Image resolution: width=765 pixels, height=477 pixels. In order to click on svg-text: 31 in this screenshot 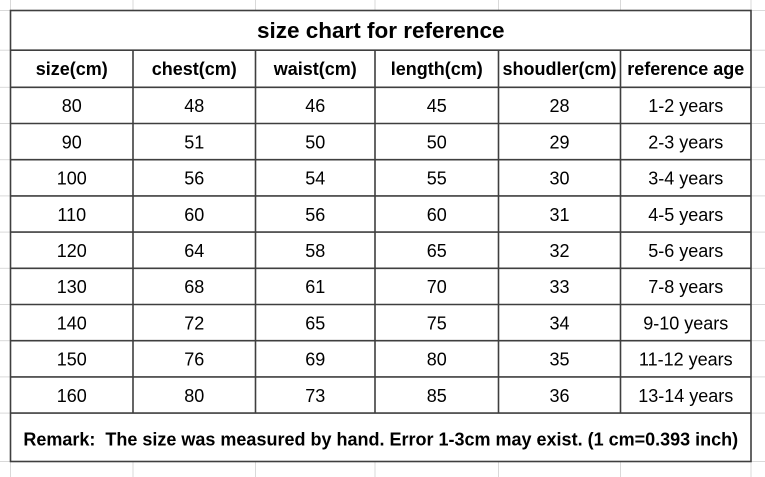, I will do `click(559, 215)`.